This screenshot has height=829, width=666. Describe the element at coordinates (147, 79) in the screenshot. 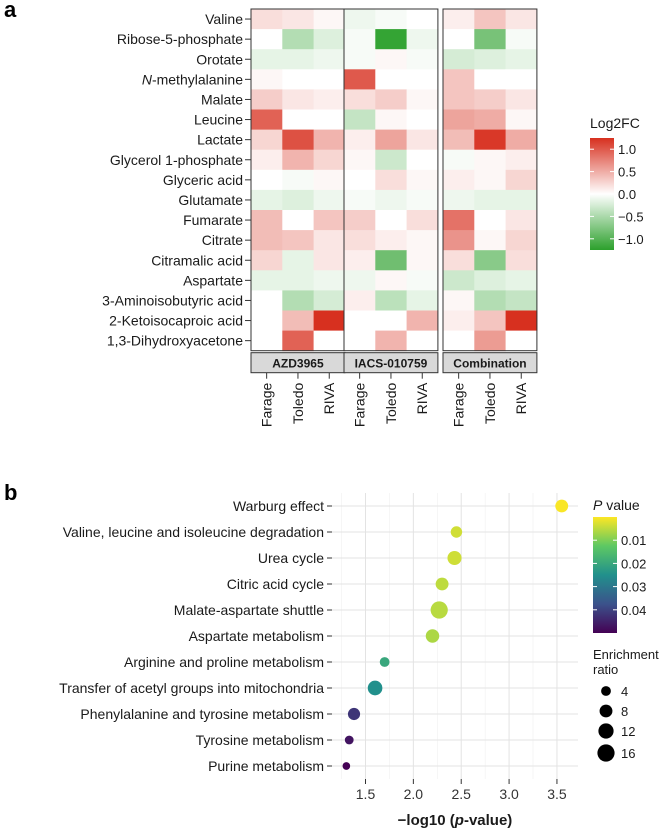

I see `row-label-italic: N` at that location.